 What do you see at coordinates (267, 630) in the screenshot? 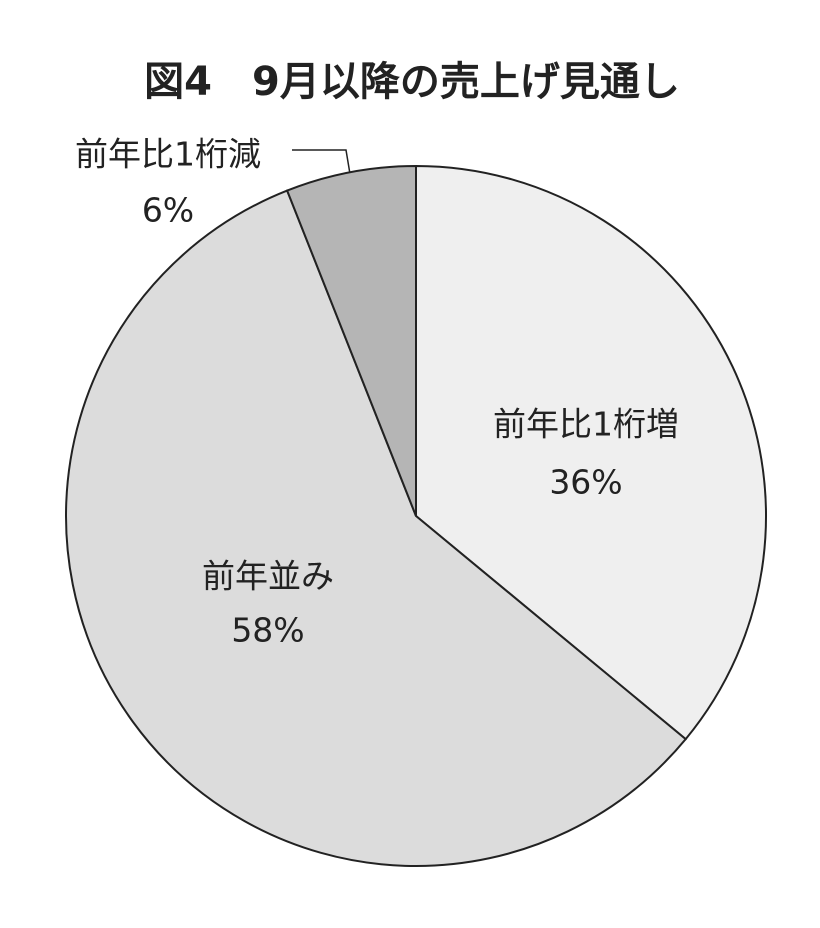
I see `value-label: 58%` at bounding box center [267, 630].